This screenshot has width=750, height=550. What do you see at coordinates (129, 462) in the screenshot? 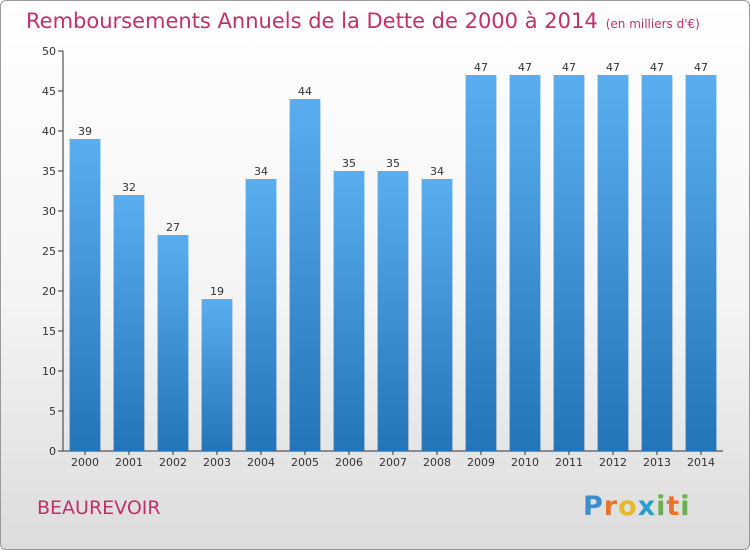
I see `x-tick-label: 2001` at bounding box center [129, 462].